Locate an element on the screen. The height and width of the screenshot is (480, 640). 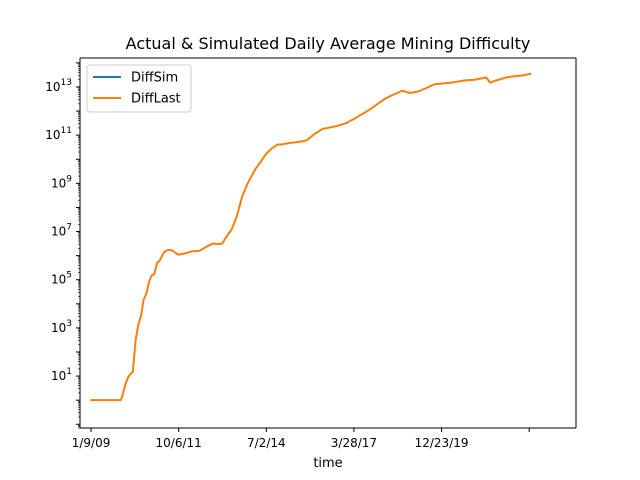
y-tick-exponent: 3 is located at coordinates (69, 324).